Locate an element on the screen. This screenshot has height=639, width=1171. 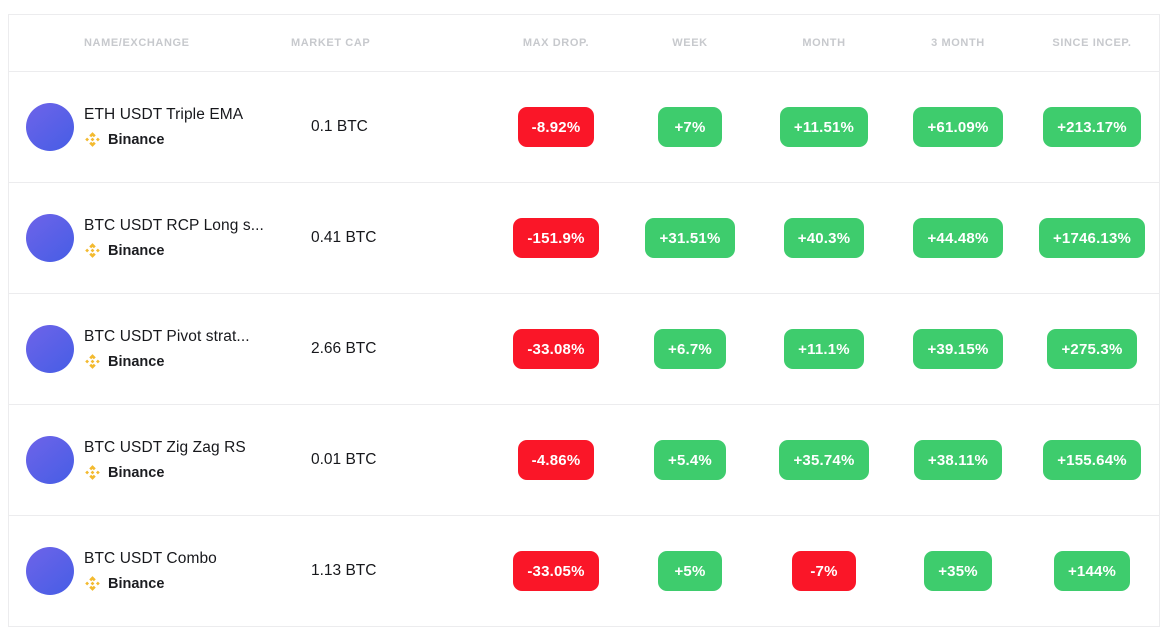
week-badge: +6.7% is located at coordinates (690, 349).